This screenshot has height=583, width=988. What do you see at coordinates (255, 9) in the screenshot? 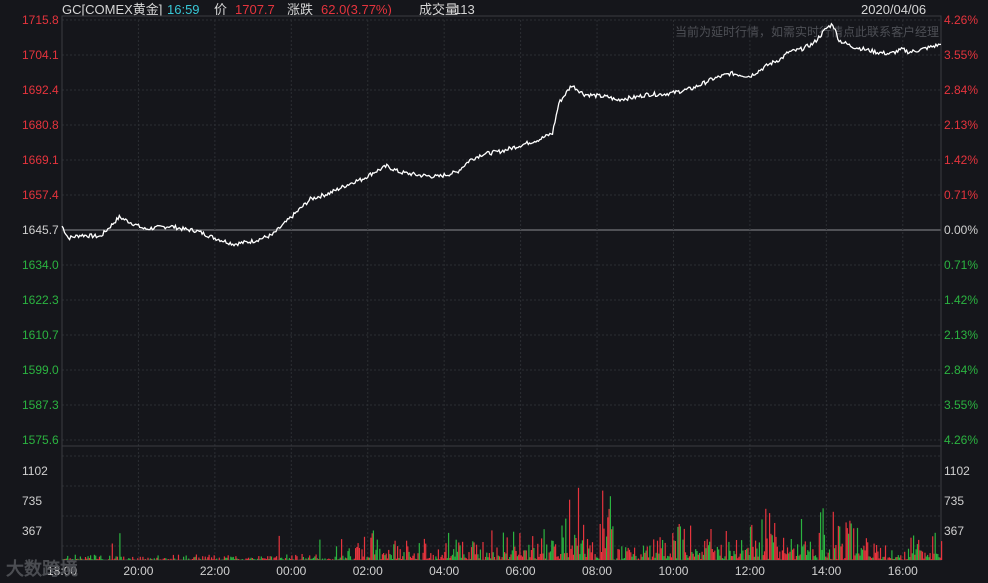
I see `price-value: 1707.7` at bounding box center [255, 9].